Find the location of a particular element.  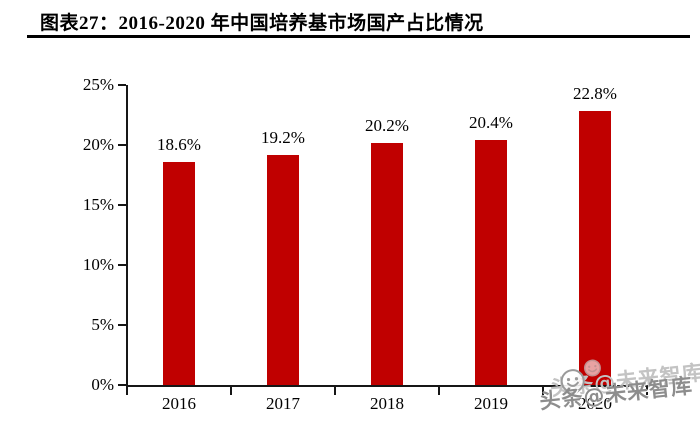

bar-value-label: 18.6% is located at coordinates (179, 144).